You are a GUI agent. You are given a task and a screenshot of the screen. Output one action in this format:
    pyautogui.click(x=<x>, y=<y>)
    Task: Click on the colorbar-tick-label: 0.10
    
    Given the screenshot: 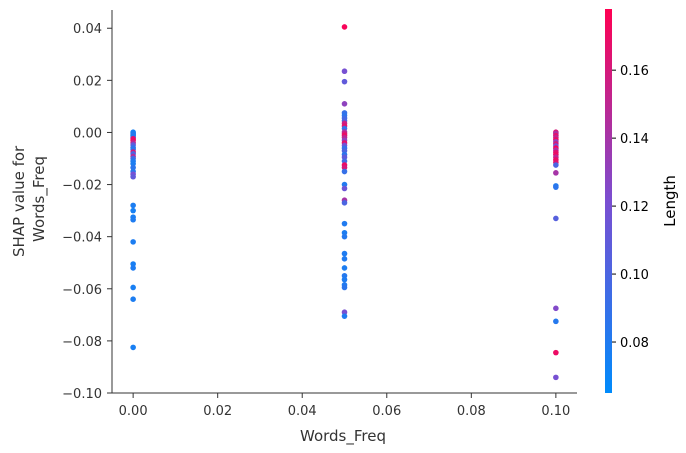 What is the action you would take?
    pyautogui.click(x=634, y=275)
    